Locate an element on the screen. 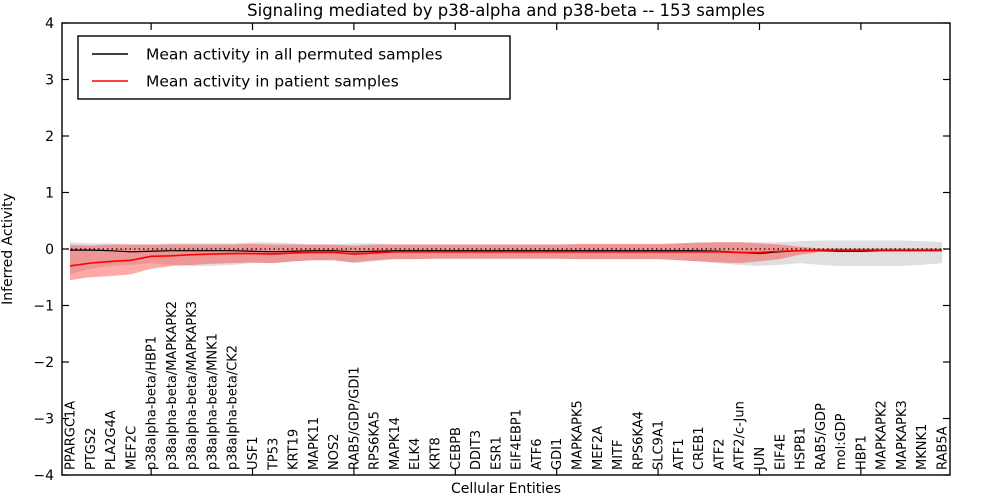  x-tick-label: RAB5A is located at coordinates (943, 448).